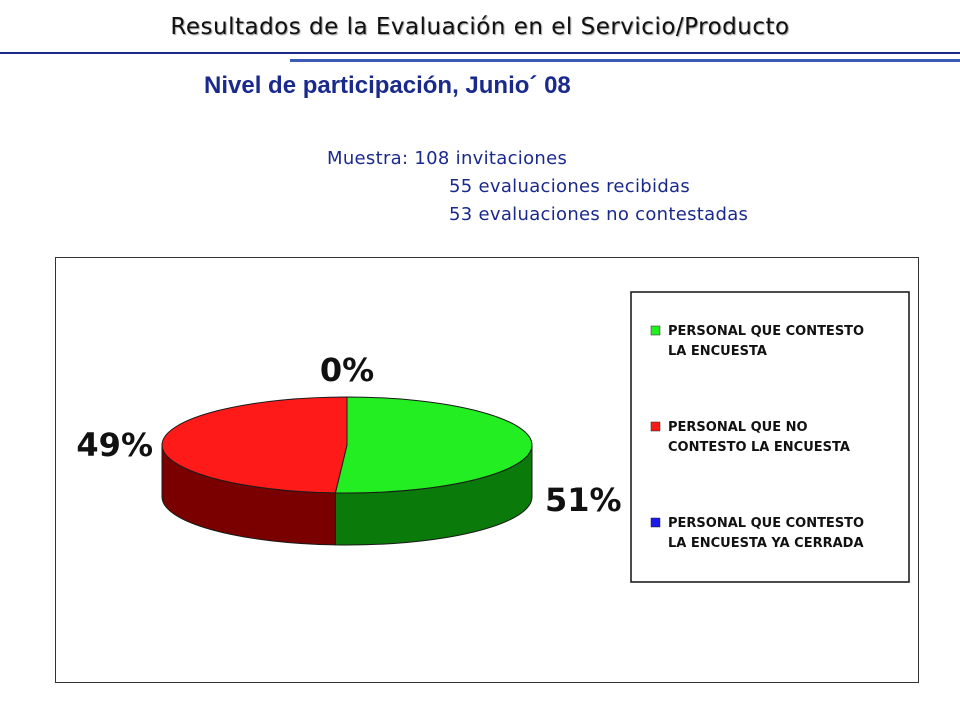 The width and height of the screenshot is (960, 720). Describe the element at coordinates (599, 214) in the screenshot. I see `sample-line-unanswered: 53 evaluaciones no contestadas` at that location.